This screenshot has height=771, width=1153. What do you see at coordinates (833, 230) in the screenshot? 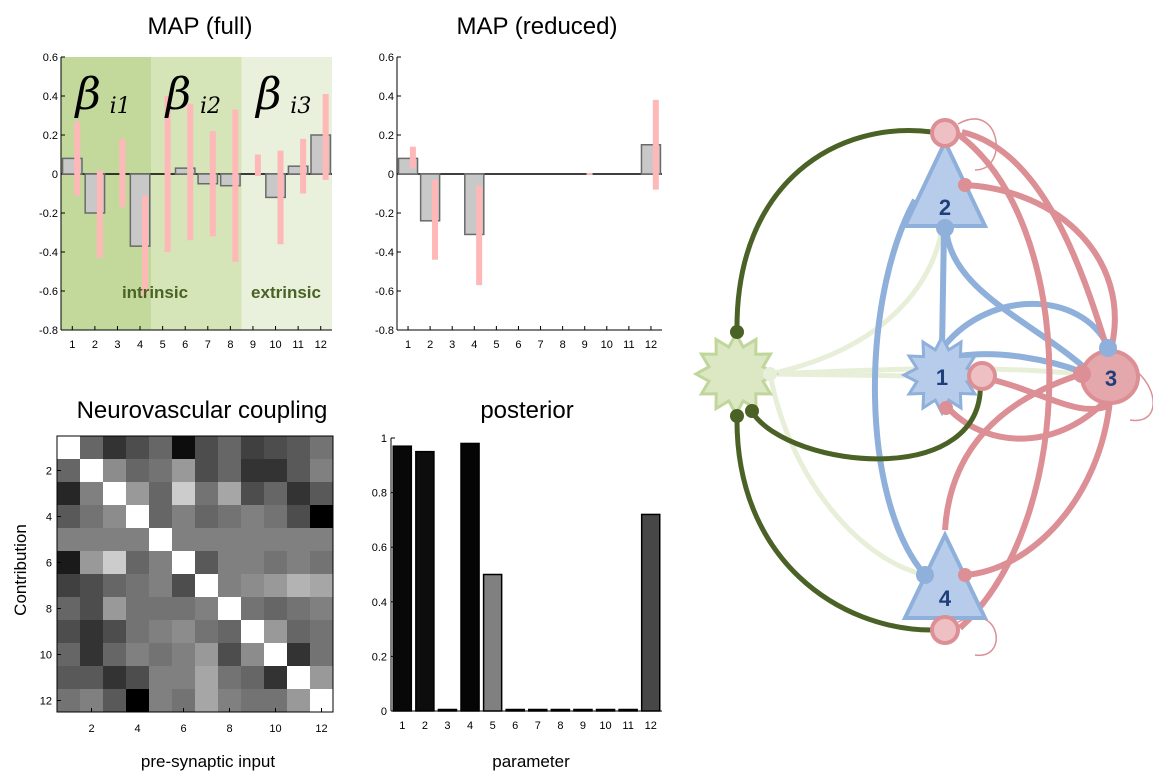
I see `edge-input-to-top` at bounding box center [833, 230].